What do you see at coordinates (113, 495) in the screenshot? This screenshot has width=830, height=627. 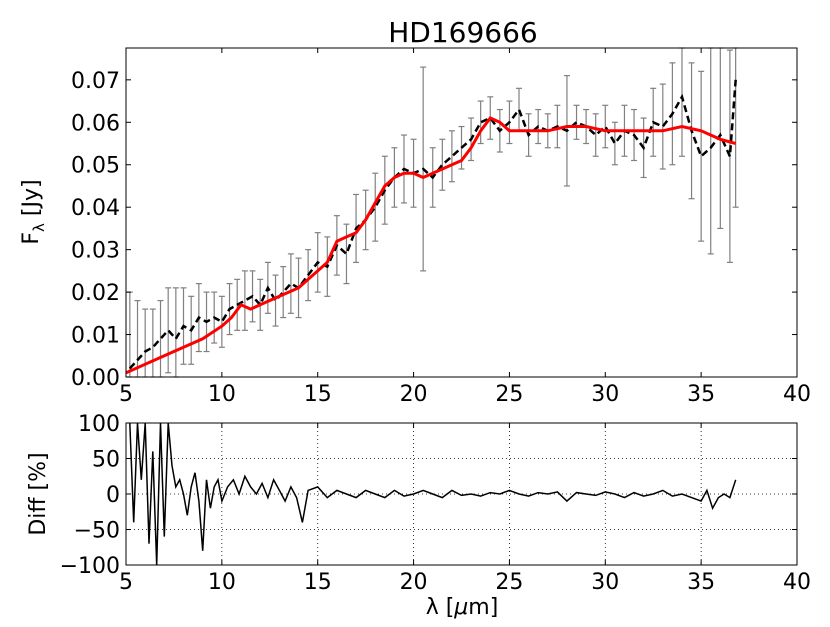 I see `y-tick-label: 0` at bounding box center [113, 495].